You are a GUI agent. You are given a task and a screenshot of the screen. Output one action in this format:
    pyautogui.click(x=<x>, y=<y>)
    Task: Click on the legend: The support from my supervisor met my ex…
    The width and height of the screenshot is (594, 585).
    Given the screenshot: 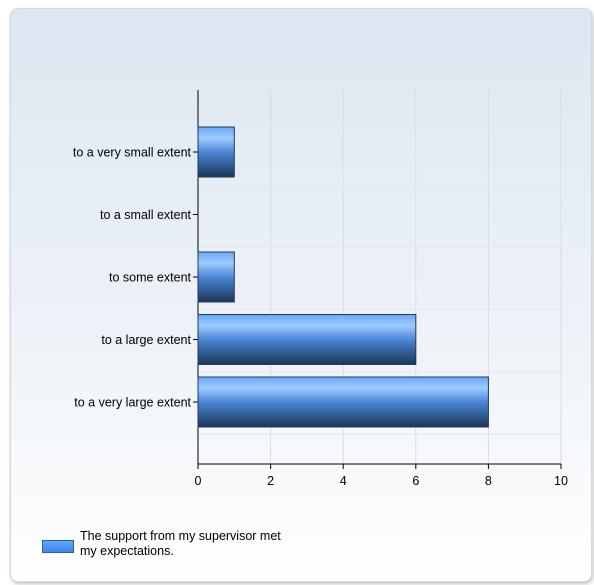 What is the action you would take?
    pyautogui.click(x=171, y=544)
    